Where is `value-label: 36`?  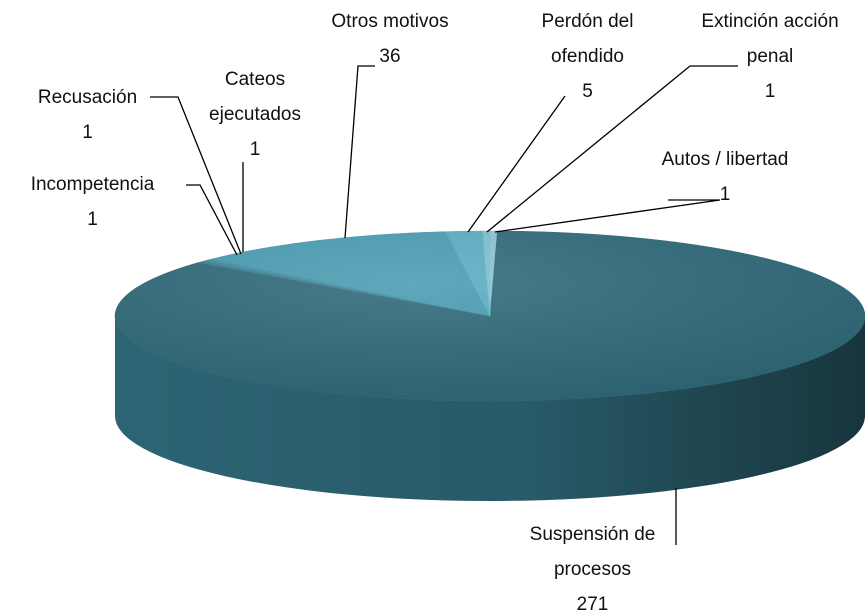 value-label: 36 is located at coordinates (390, 56).